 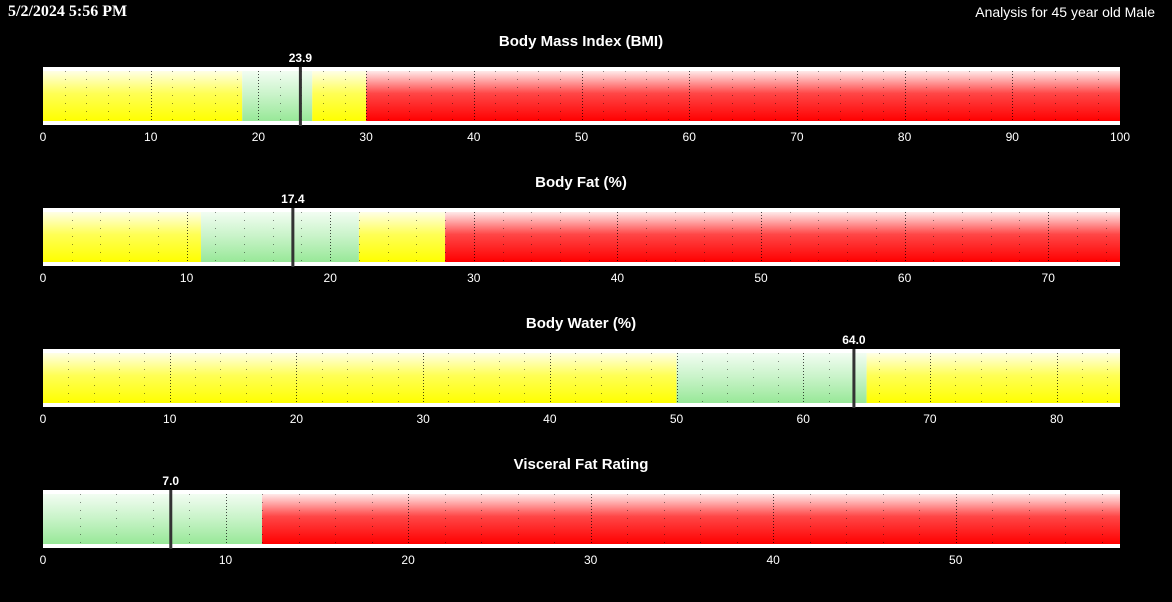 I want to click on value-label: 7.0, so click(x=170, y=481).